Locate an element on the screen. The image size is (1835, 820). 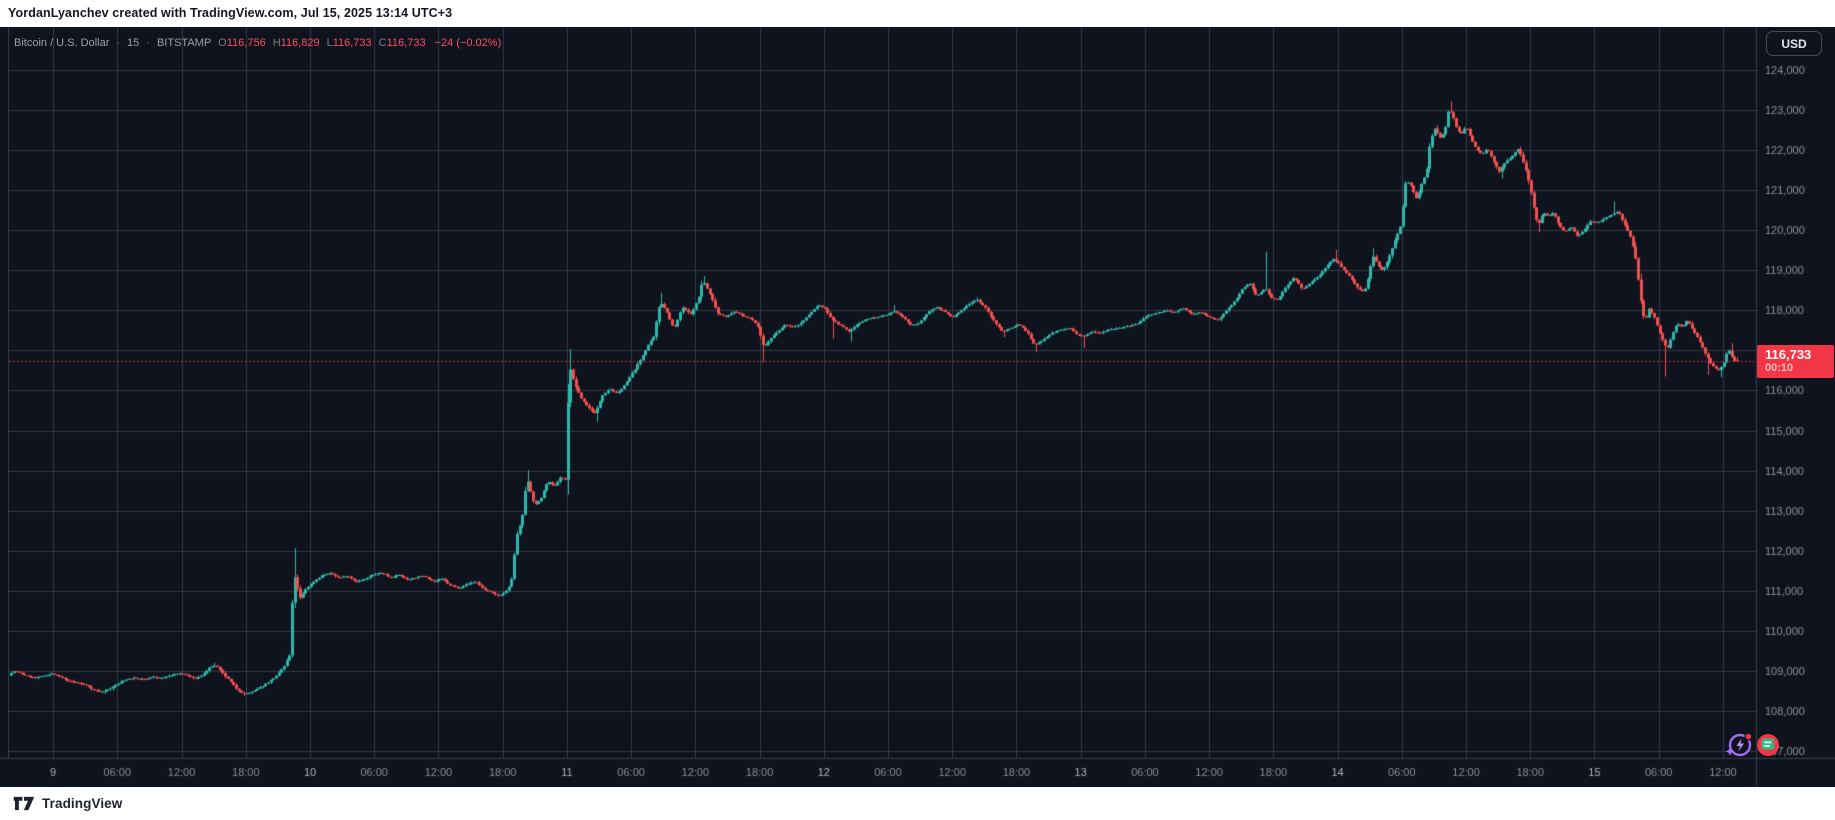
low-label: L is located at coordinates (329, 43).